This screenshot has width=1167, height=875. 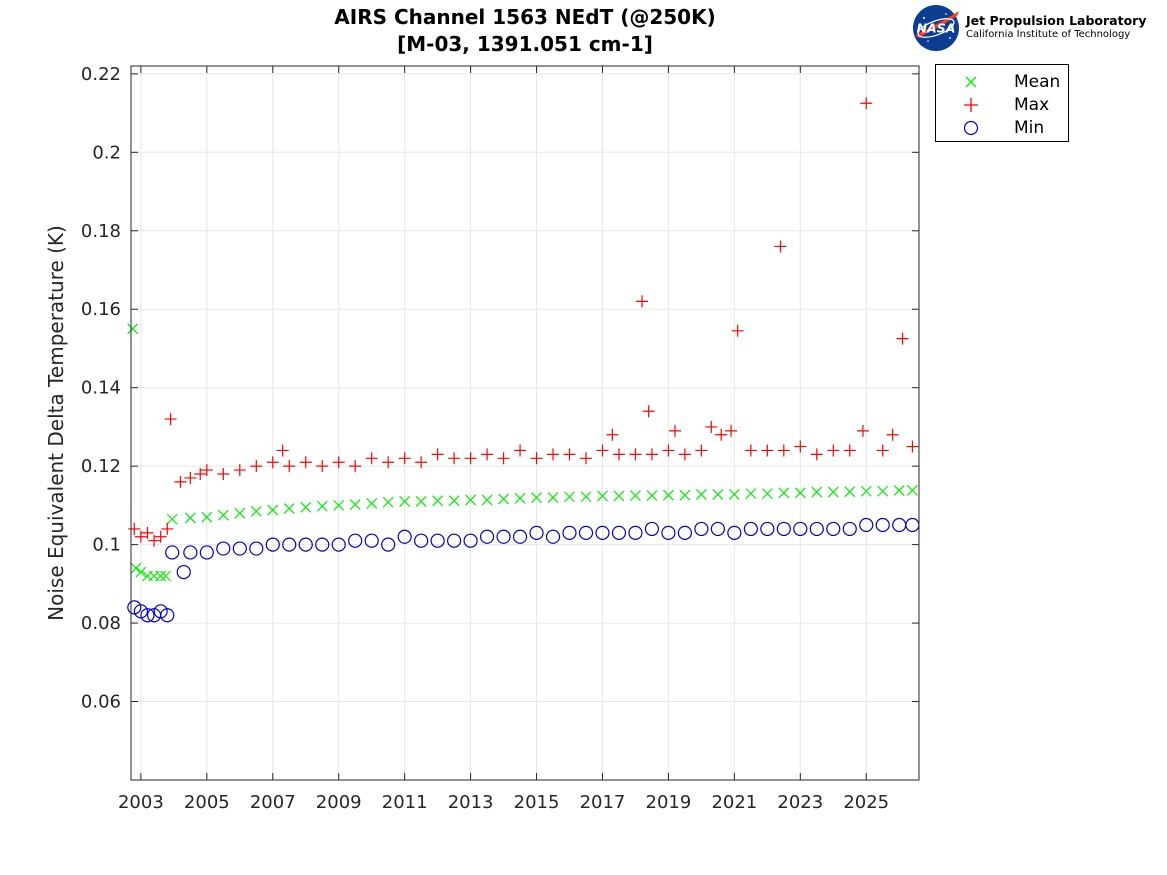 I want to click on chart-title: AIRS Channel 1563 NEdT (@250K), so click(x=525, y=17).